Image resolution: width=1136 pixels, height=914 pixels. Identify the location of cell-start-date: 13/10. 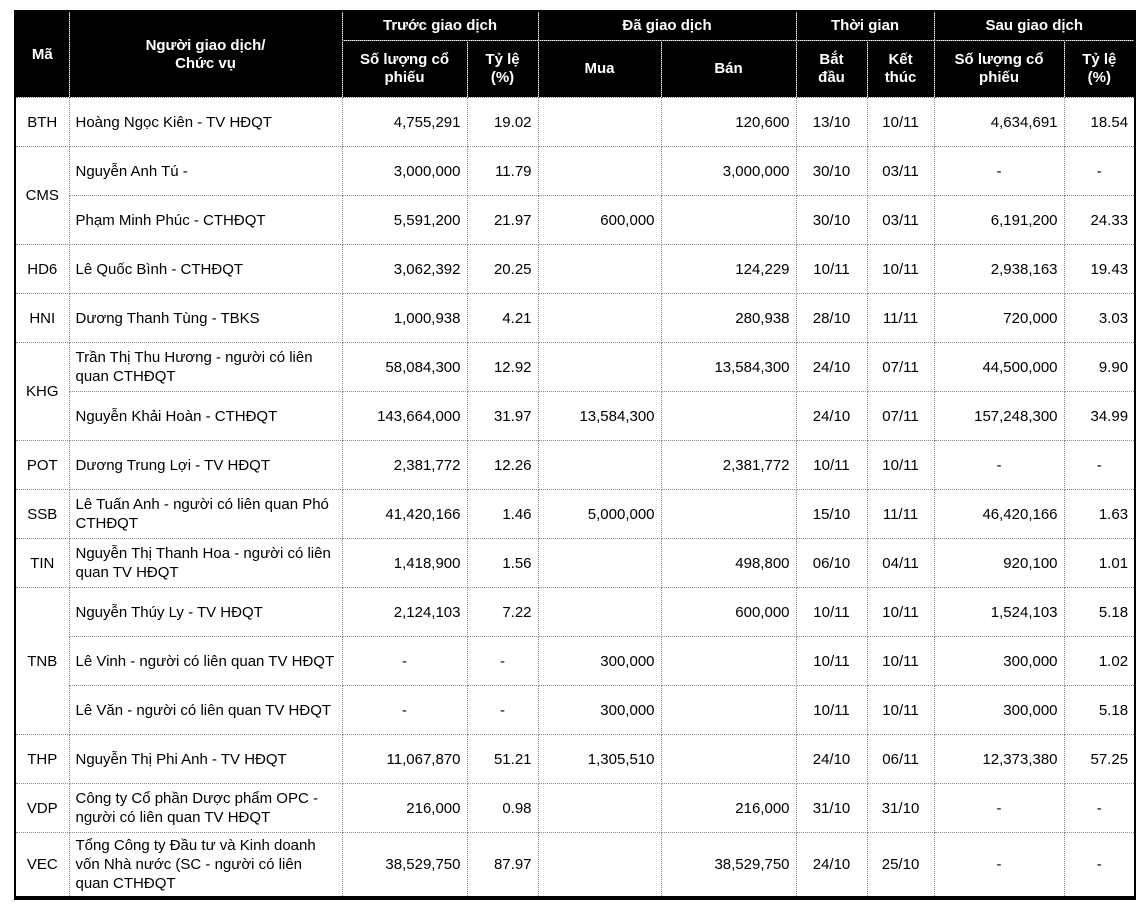
(831, 122).